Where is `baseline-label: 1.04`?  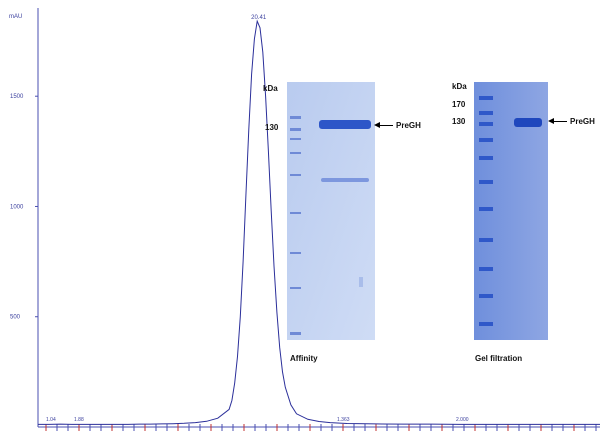 baseline-label: 1.04 is located at coordinates (51, 420).